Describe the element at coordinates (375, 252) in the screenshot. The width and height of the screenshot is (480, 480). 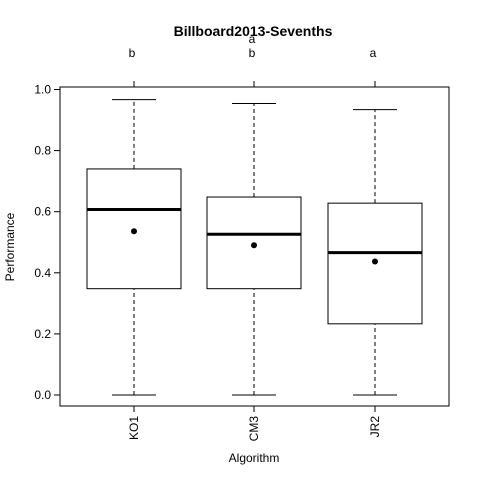
I see `box-jr2` at that location.